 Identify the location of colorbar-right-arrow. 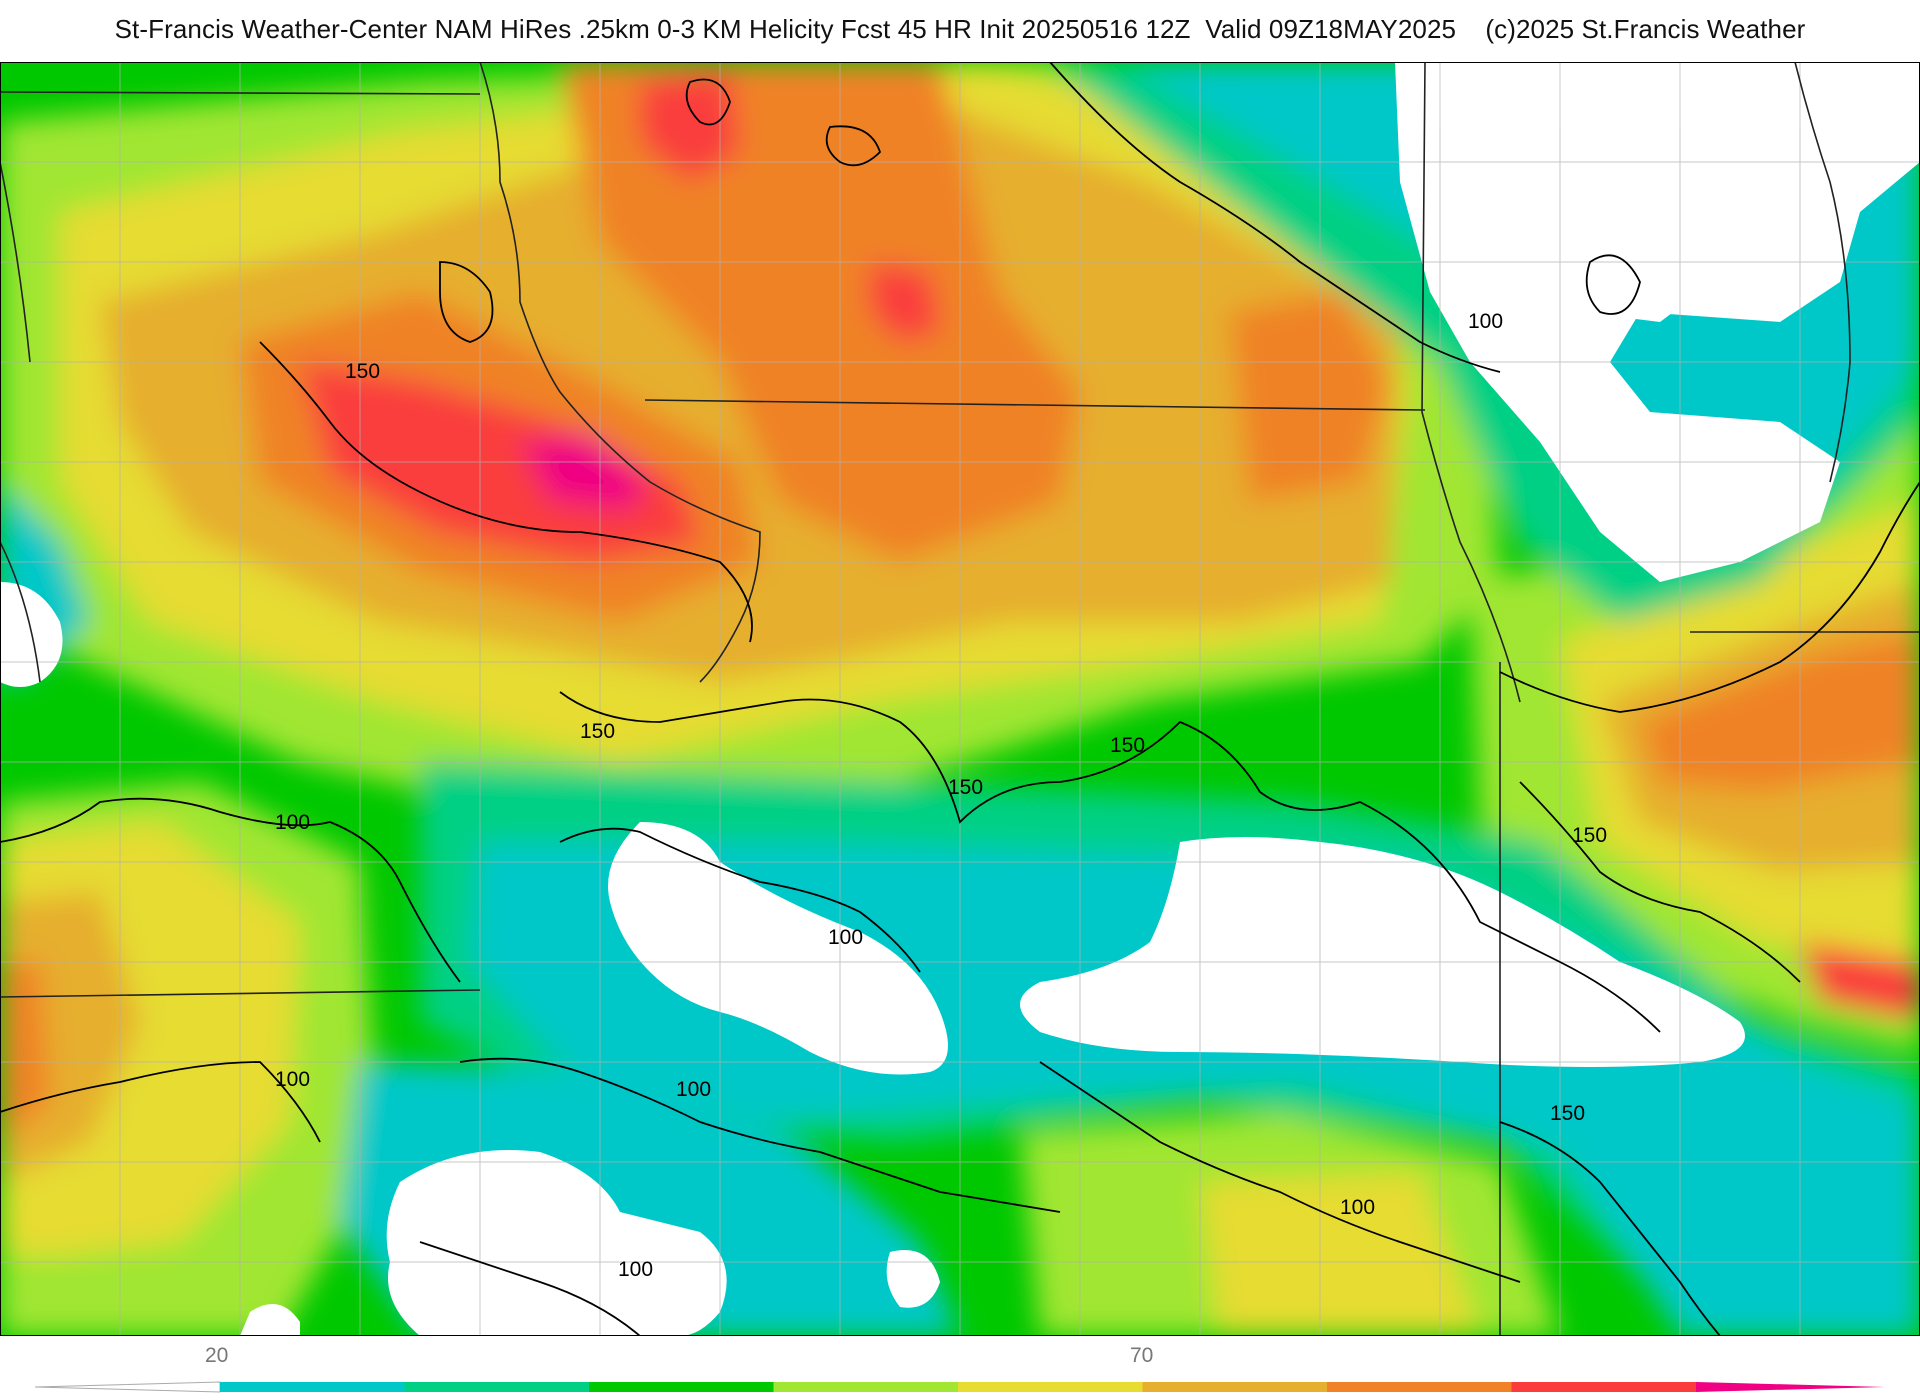
(1790, 1387).